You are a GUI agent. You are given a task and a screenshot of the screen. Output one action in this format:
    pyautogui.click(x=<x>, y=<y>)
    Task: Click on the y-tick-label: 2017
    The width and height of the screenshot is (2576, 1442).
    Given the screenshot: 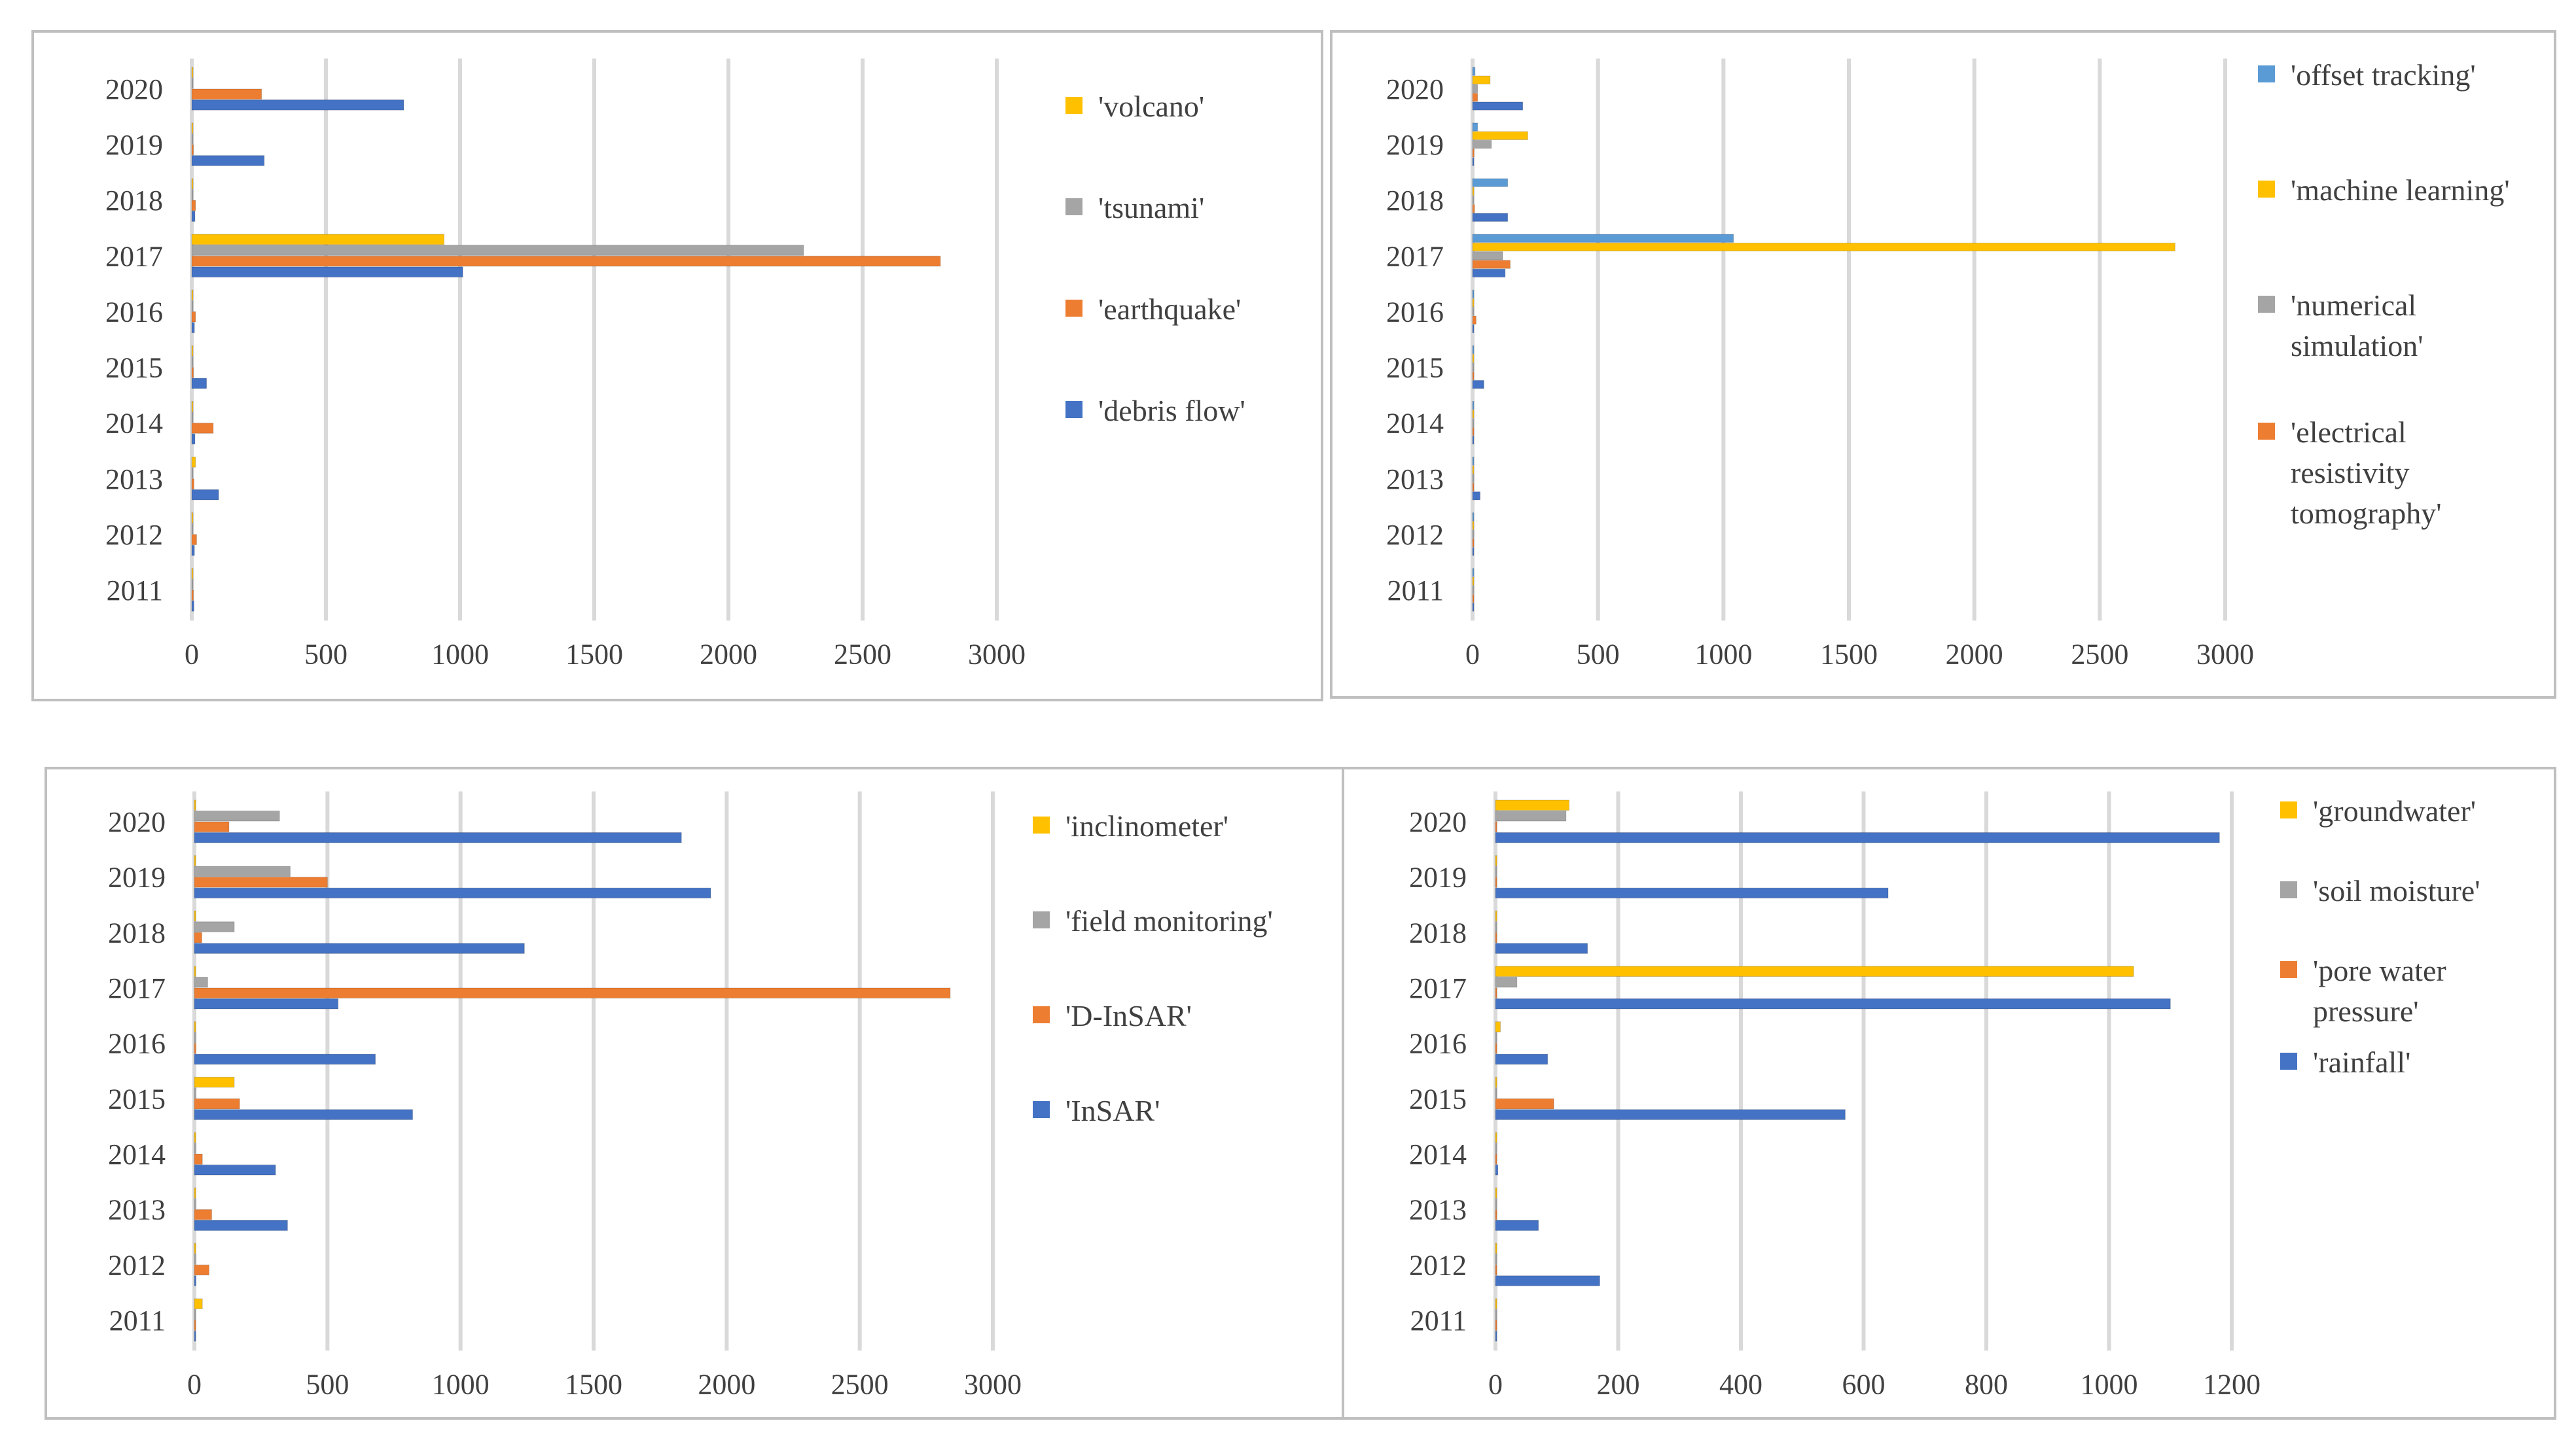 What is the action you would take?
    pyautogui.click(x=137, y=988)
    